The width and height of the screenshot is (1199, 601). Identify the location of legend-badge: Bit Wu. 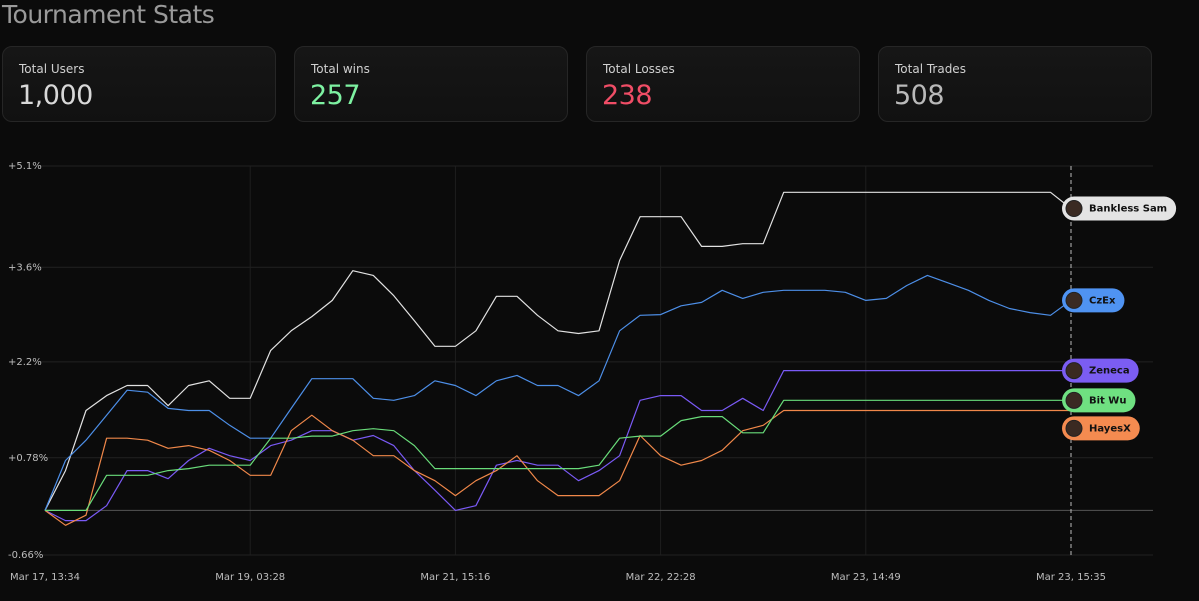
(1099, 400).